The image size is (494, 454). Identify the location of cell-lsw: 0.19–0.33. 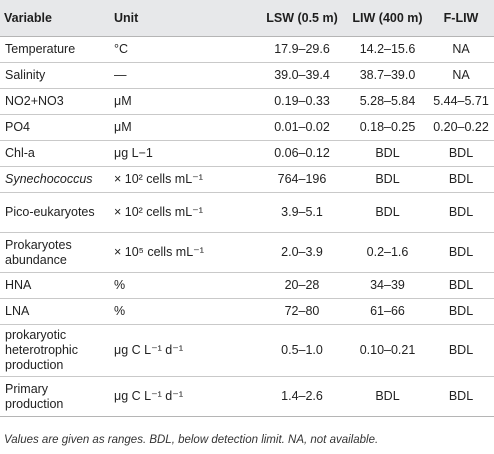
(302, 101).